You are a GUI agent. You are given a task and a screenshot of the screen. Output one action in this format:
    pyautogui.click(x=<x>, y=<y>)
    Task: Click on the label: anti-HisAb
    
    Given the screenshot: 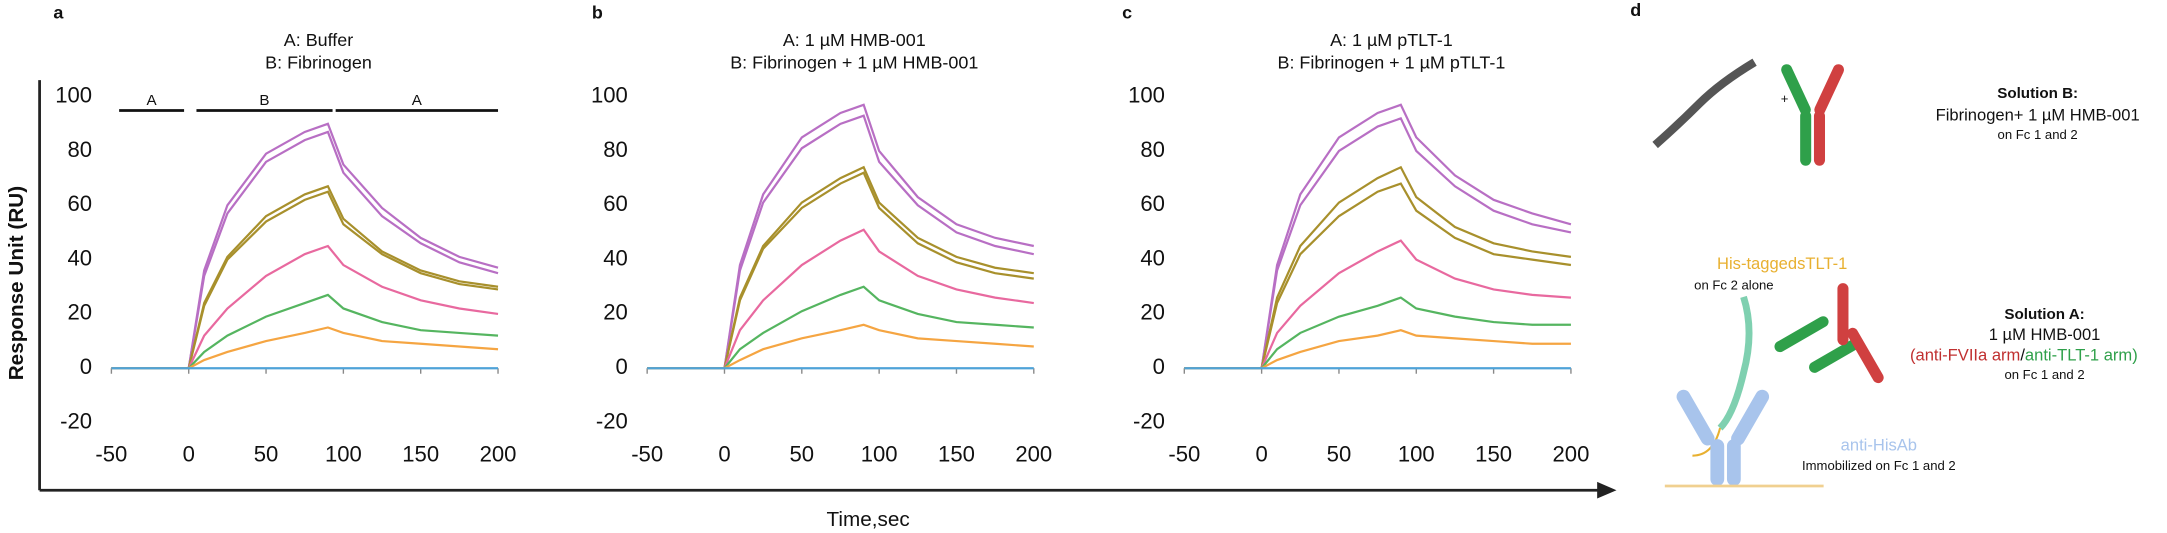 What is the action you would take?
    pyautogui.click(x=1879, y=444)
    